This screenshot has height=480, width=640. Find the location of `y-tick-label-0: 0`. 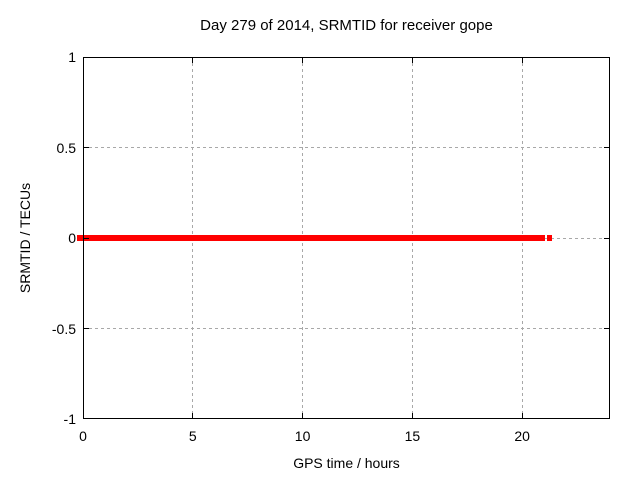

y-tick-label-0: 0 is located at coordinates (72, 238).